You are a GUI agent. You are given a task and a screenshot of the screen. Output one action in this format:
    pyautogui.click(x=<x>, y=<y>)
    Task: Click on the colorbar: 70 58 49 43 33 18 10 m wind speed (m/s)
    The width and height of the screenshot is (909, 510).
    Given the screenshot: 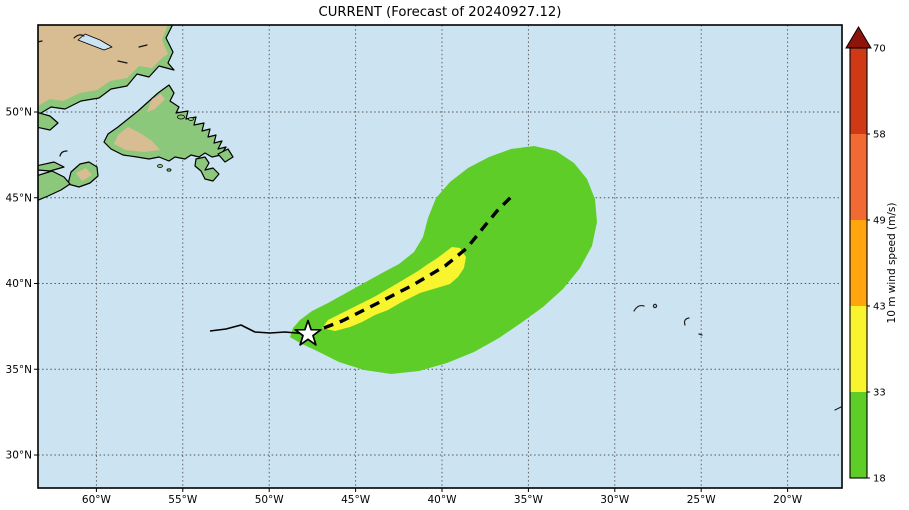 What is the action you would take?
    pyautogui.click(x=871, y=255)
    